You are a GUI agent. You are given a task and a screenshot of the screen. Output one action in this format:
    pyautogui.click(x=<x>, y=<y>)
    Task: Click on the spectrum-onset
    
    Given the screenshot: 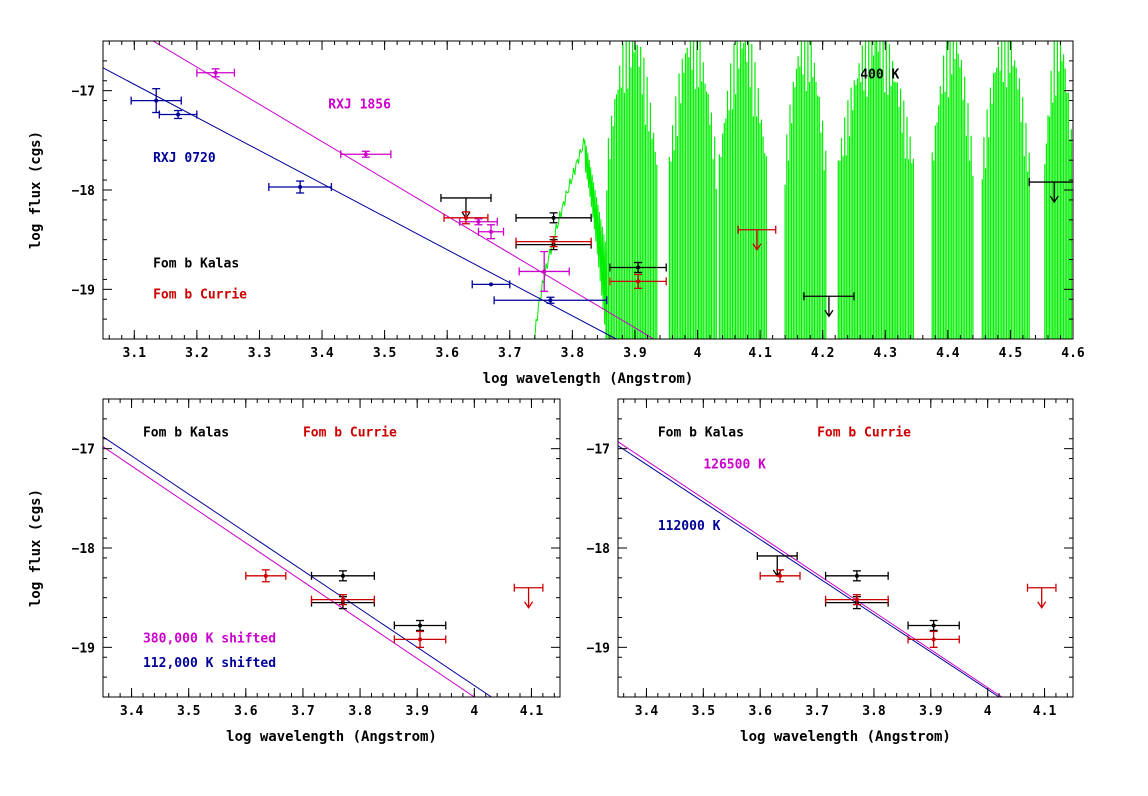 What is the action you would take?
    pyautogui.click(x=571, y=238)
    